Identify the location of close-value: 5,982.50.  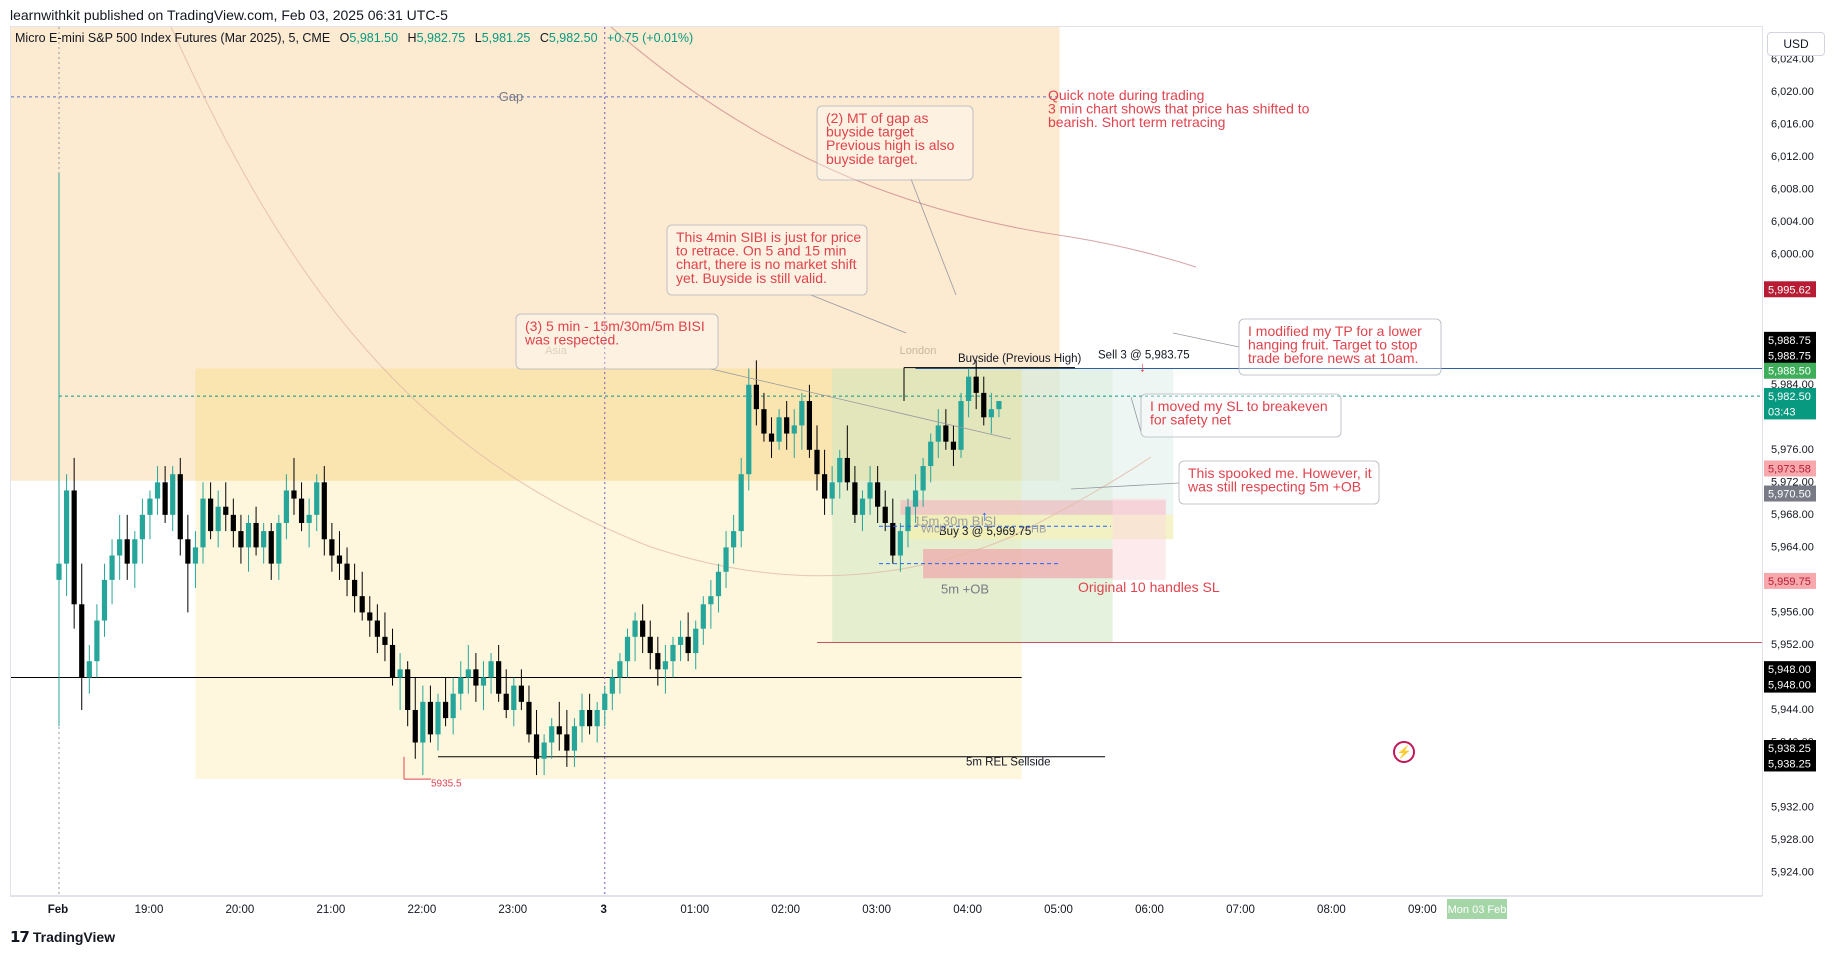
(573, 38).